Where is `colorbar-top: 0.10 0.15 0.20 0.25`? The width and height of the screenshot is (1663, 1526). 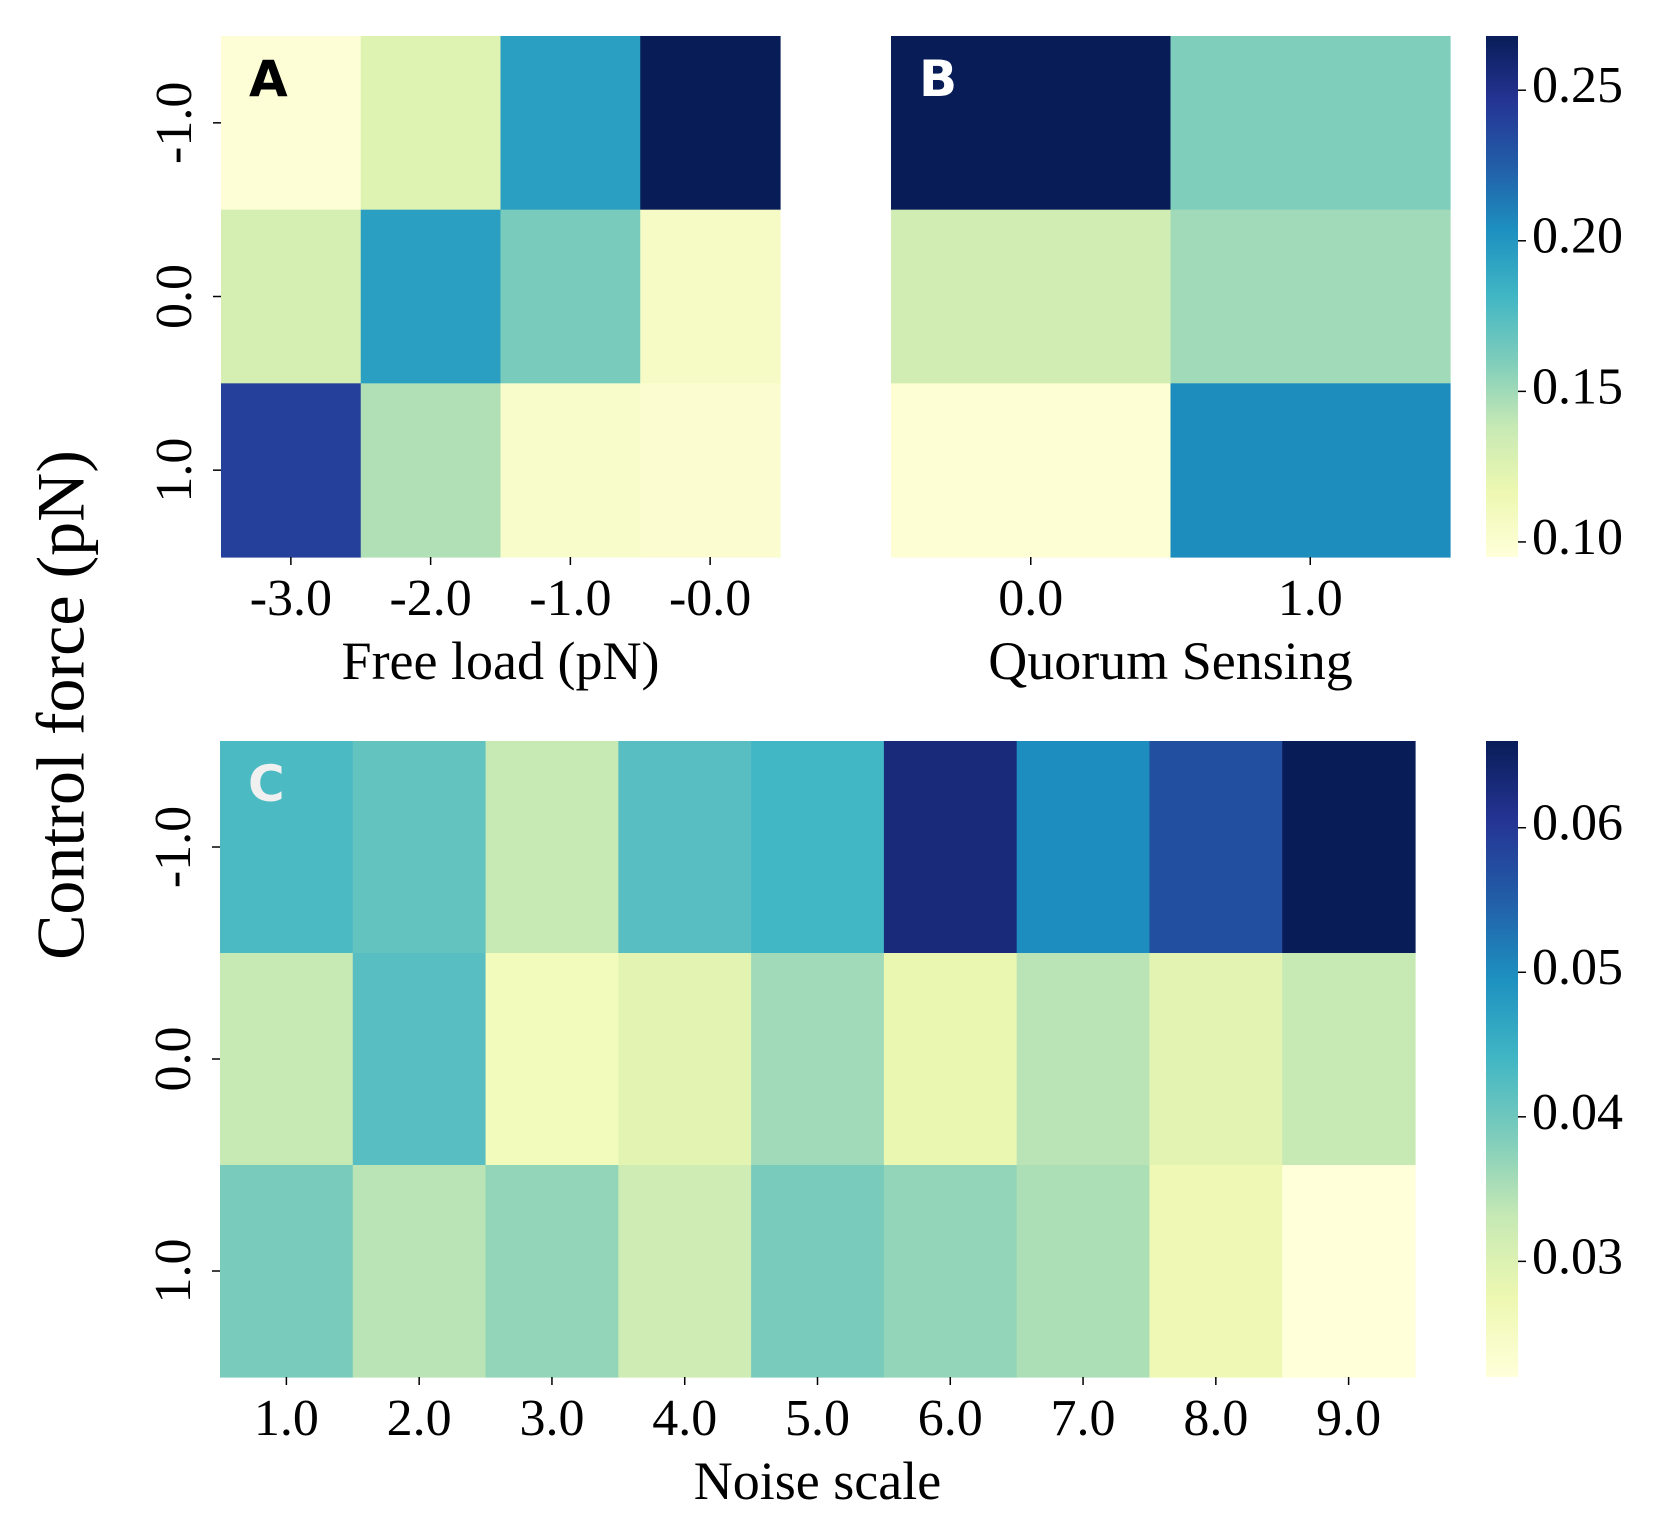
colorbar-top: 0.10 0.15 0.20 0.25 is located at coordinates (1554, 301).